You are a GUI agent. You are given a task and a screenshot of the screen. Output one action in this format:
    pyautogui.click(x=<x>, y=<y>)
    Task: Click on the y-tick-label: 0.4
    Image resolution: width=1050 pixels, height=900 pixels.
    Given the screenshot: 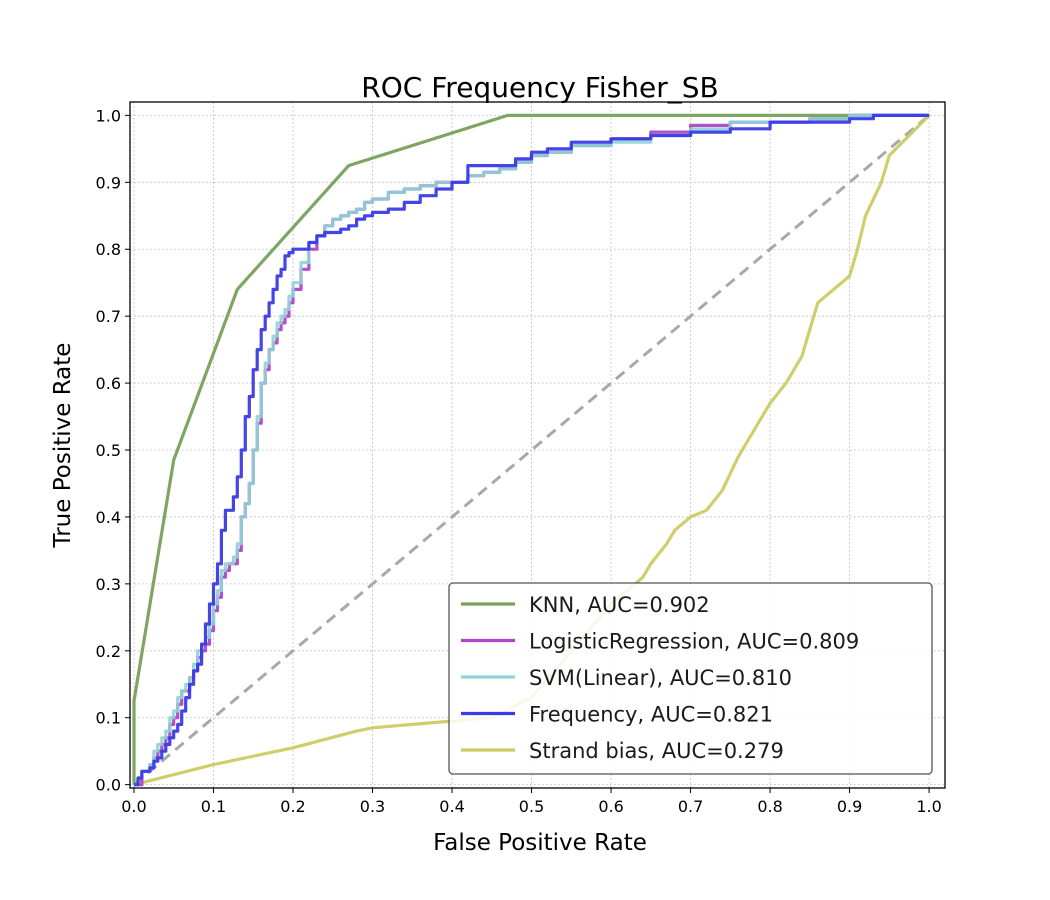 What is the action you would take?
    pyautogui.click(x=108, y=517)
    